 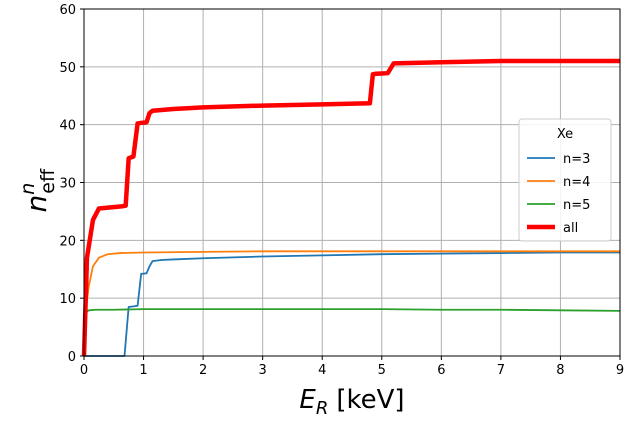 I want to click on legend: Xe n=3 n=4 n=5 all, so click(x=565, y=180).